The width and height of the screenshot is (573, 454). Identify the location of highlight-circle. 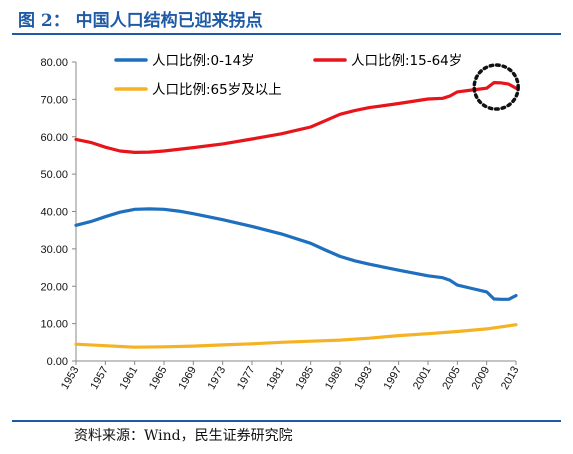
(496, 87).